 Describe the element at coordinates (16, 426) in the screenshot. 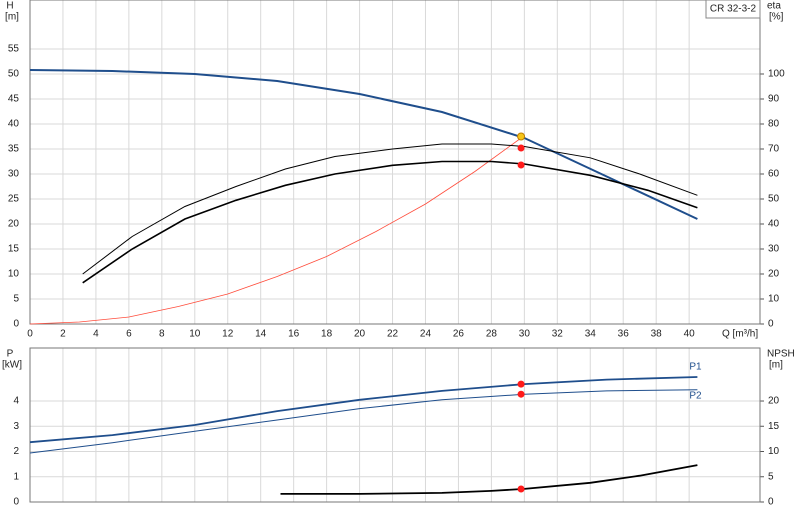

I see `y-tick-label: 3` at that location.